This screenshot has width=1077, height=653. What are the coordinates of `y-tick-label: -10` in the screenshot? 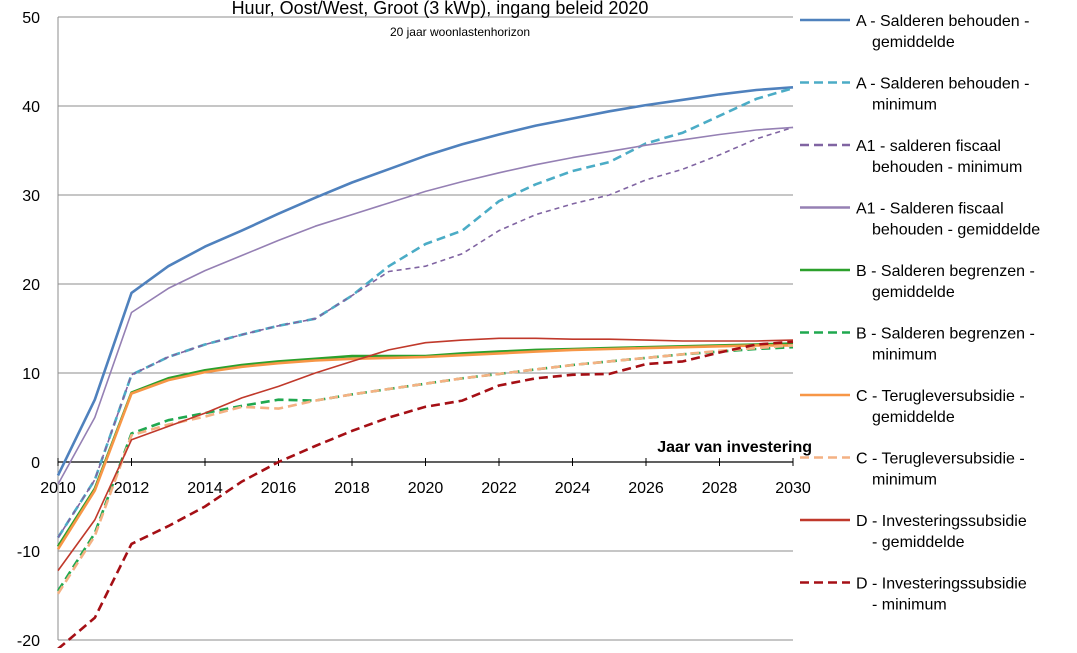 It's located at (28, 552).